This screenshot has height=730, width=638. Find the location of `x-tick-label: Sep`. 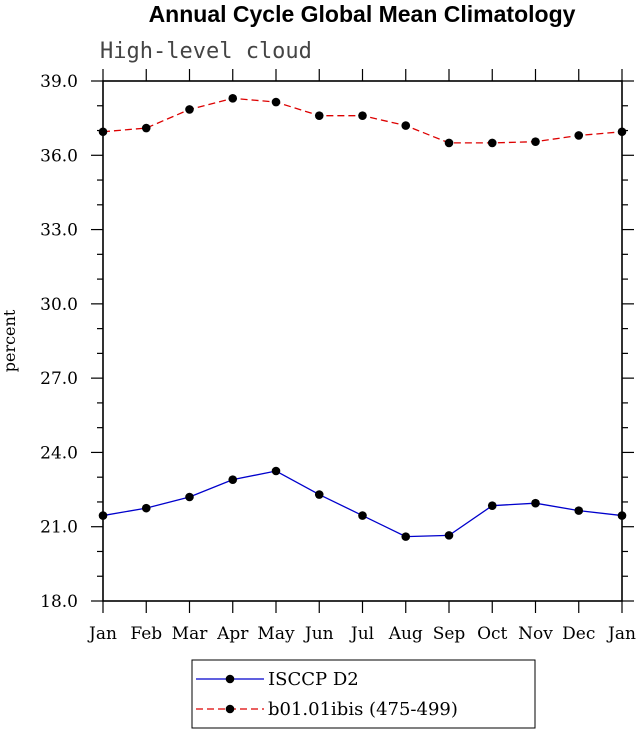

x-tick-label: Sep is located at coordinates (449, 634).